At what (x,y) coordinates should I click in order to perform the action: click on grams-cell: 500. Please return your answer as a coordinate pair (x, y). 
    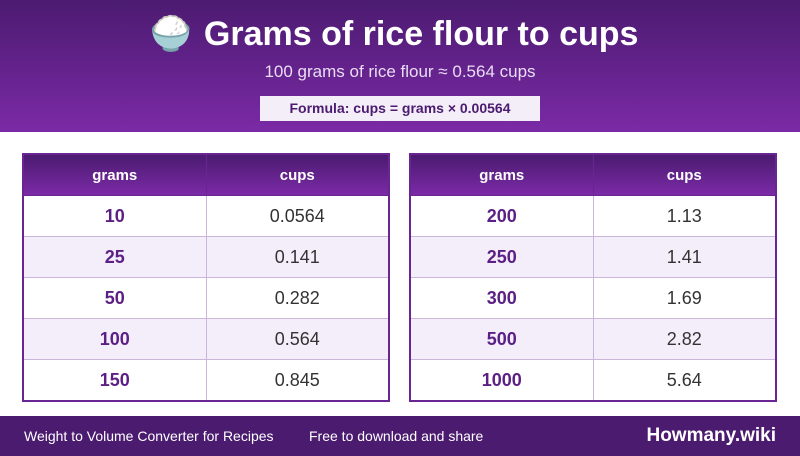
    Looking at the image, I should click on (501, 339).